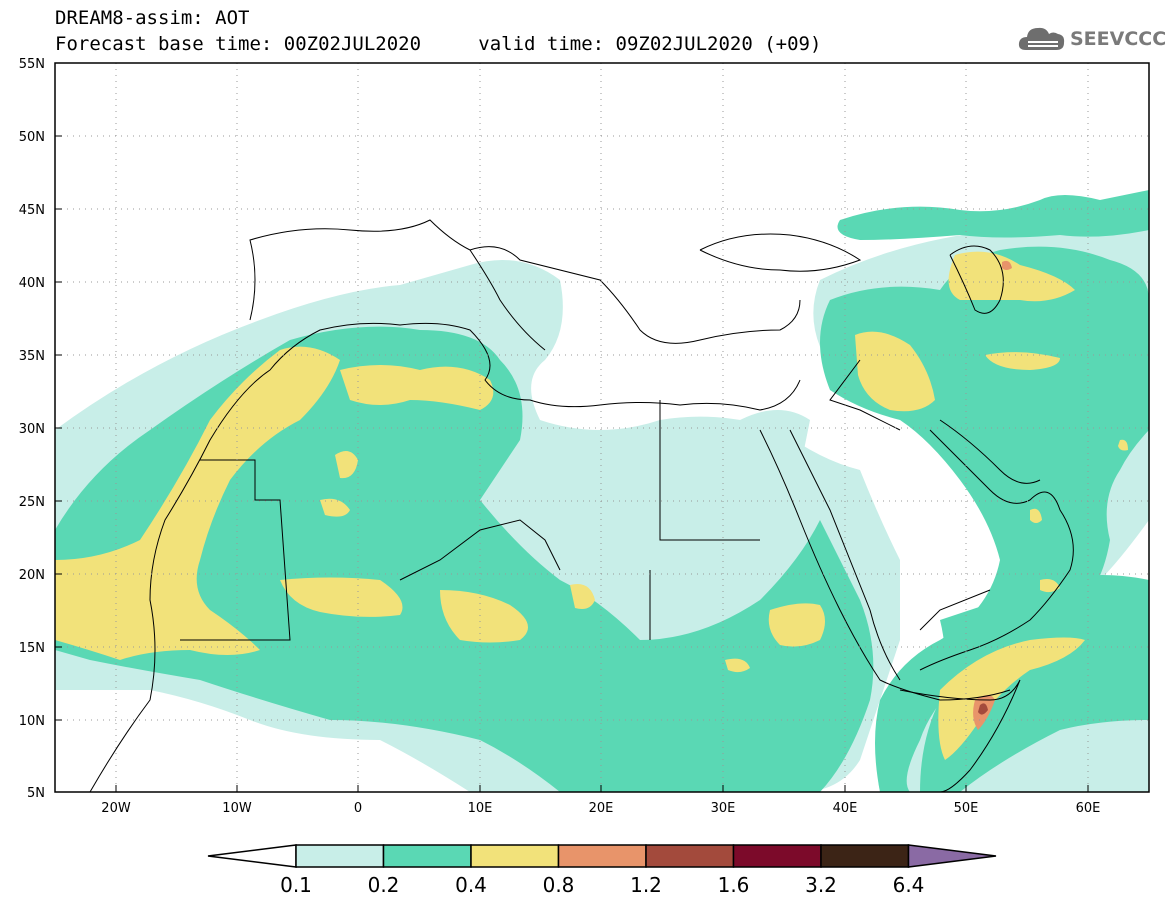 This screenshot has height=905, width=1165. Describe the element at coordinates (1088, 808) in the screenshot. I see `lon-label: 60E` at that location.